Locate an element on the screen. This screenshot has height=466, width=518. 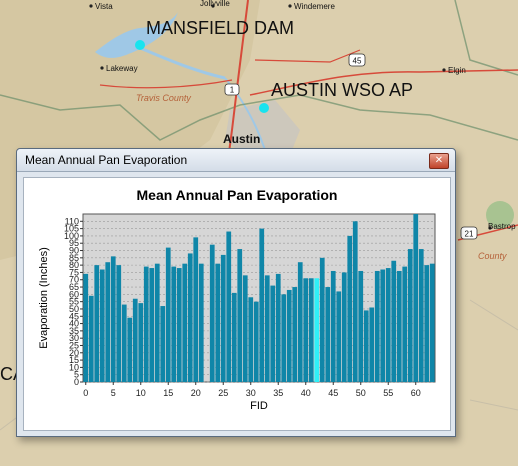
county-boundary is located at coordinates (259, 117).